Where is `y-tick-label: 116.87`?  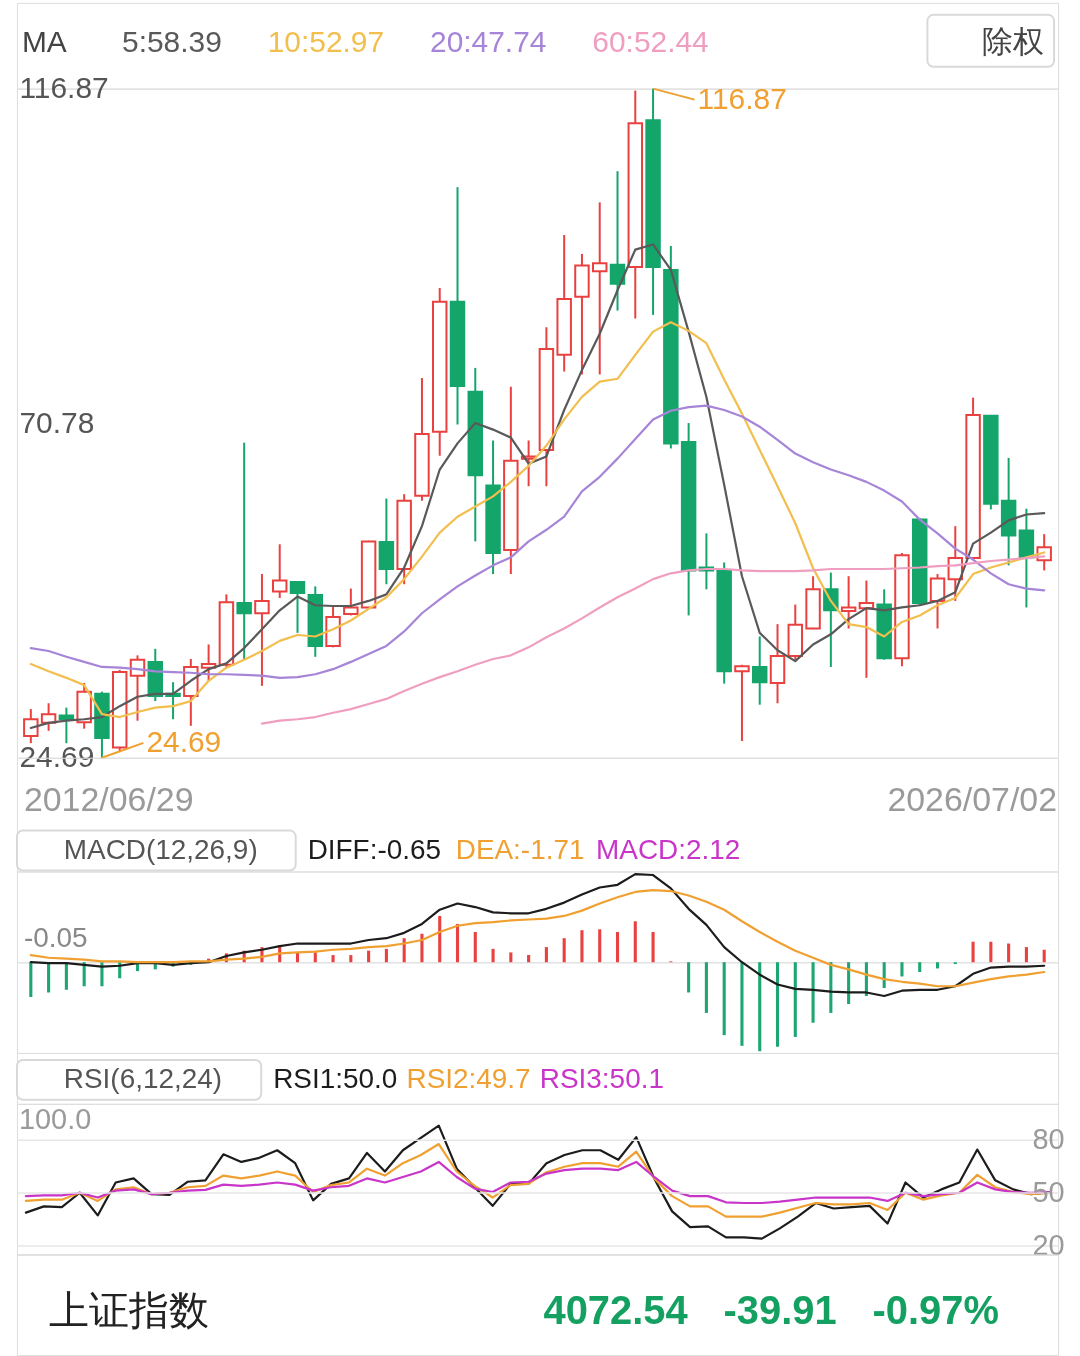
y-tick-label: 116.87 is located at coordinates (64, 88).